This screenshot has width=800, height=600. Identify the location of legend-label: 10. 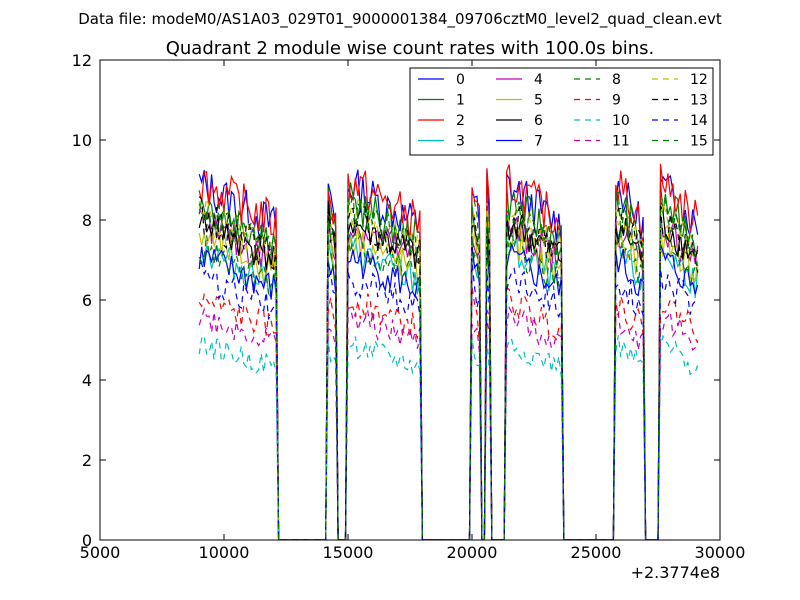
(621, 121).